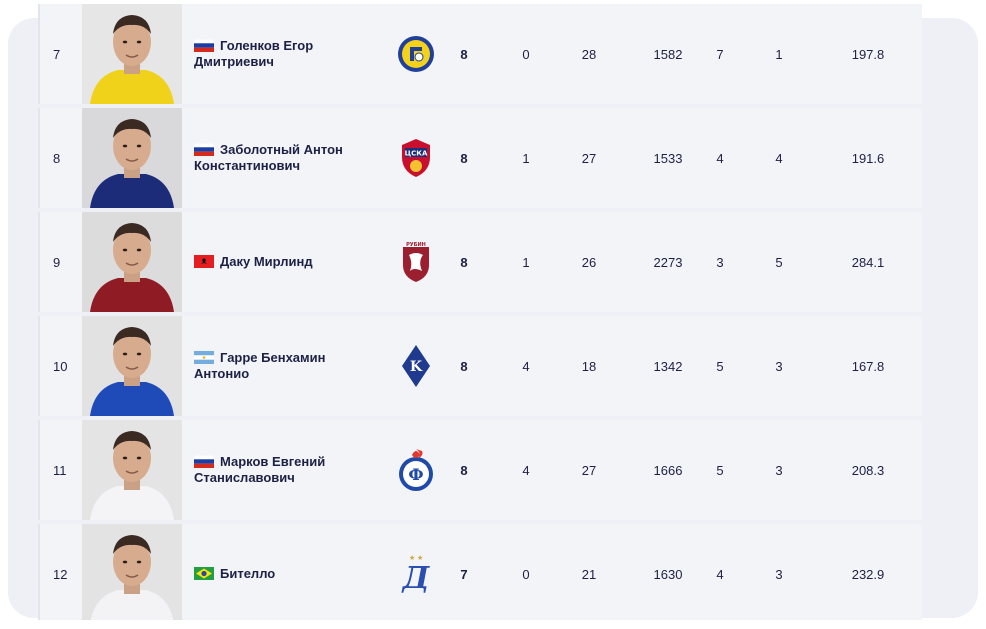 The image size is (986, 629). I want to click on stat-b-cell: 1, so click(779, 54).